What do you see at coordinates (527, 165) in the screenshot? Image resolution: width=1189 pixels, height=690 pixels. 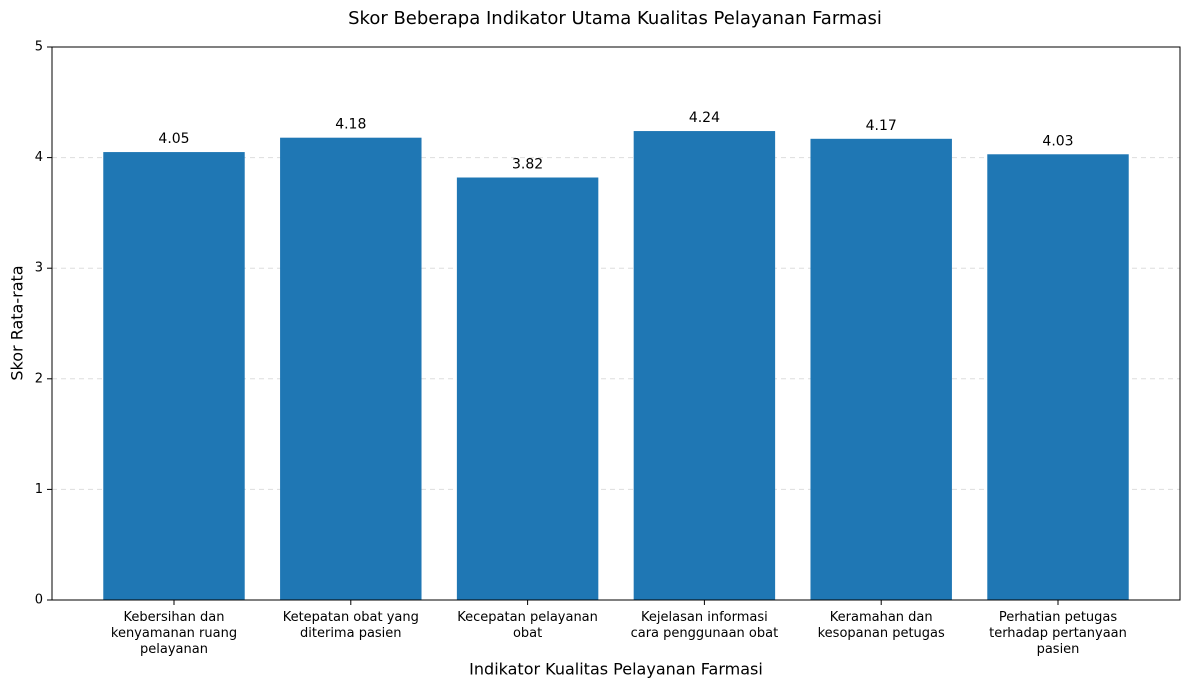 I see `value-label: 3.82` at bounding box center [527, 165].